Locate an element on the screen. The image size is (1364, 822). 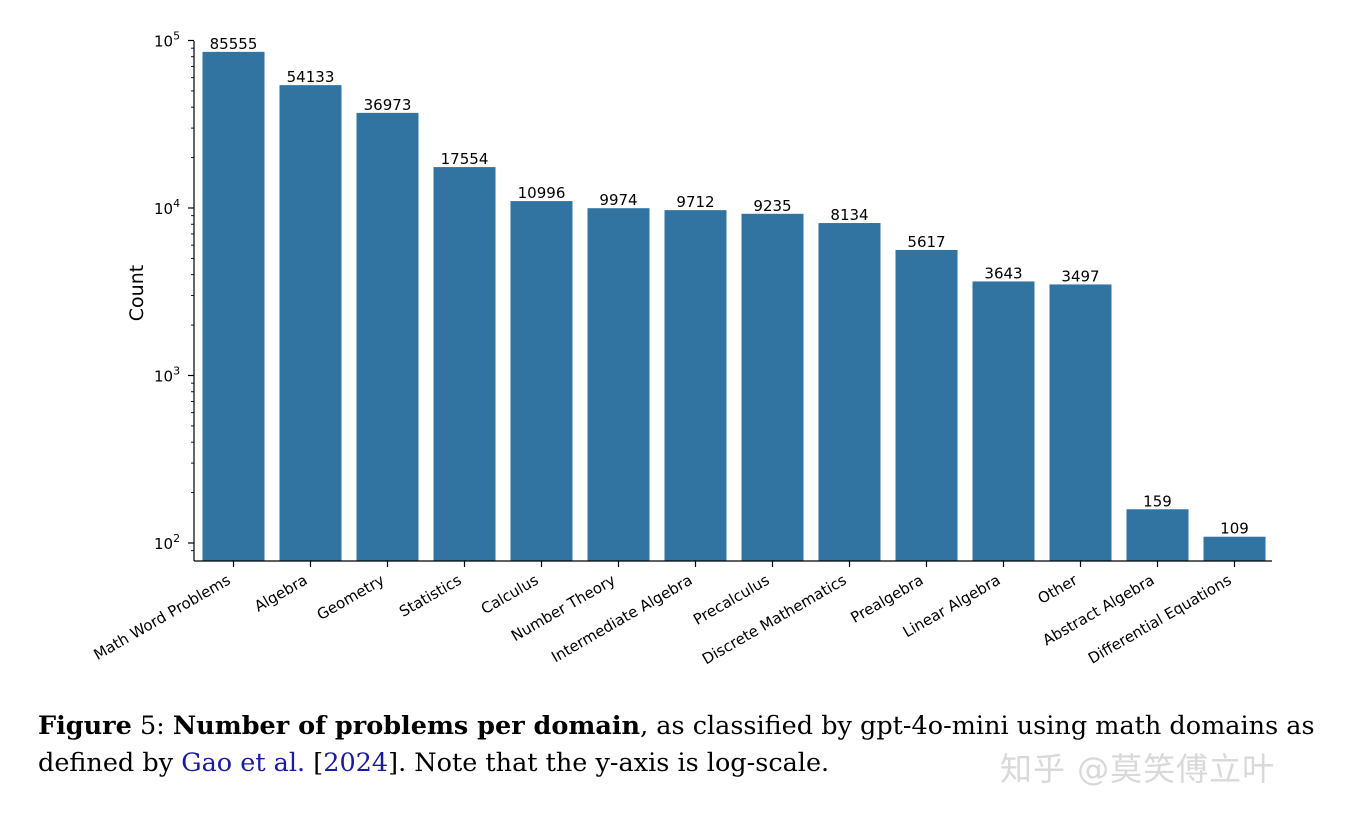
caption-fig-number: 5: is located at coordinates (152, 726).